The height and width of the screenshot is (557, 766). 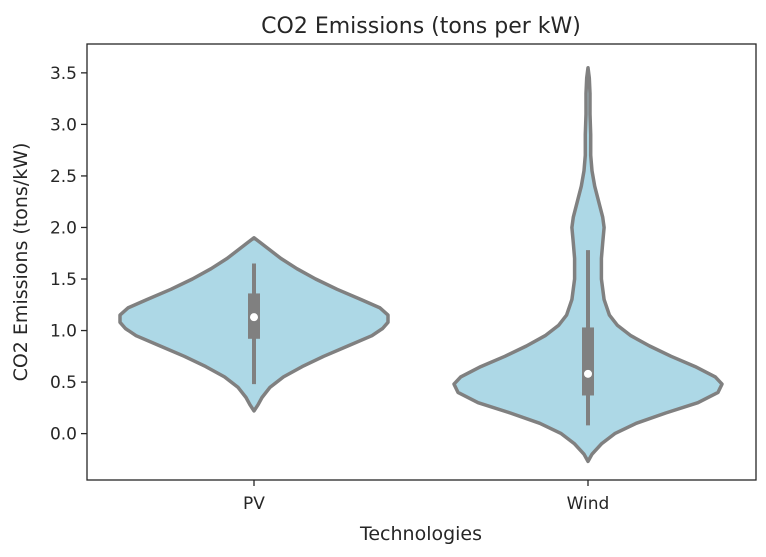 What do you see at coordinates (588, 361) in the screenshot?
I see `iqr-box` at bounding box center [588, 361].